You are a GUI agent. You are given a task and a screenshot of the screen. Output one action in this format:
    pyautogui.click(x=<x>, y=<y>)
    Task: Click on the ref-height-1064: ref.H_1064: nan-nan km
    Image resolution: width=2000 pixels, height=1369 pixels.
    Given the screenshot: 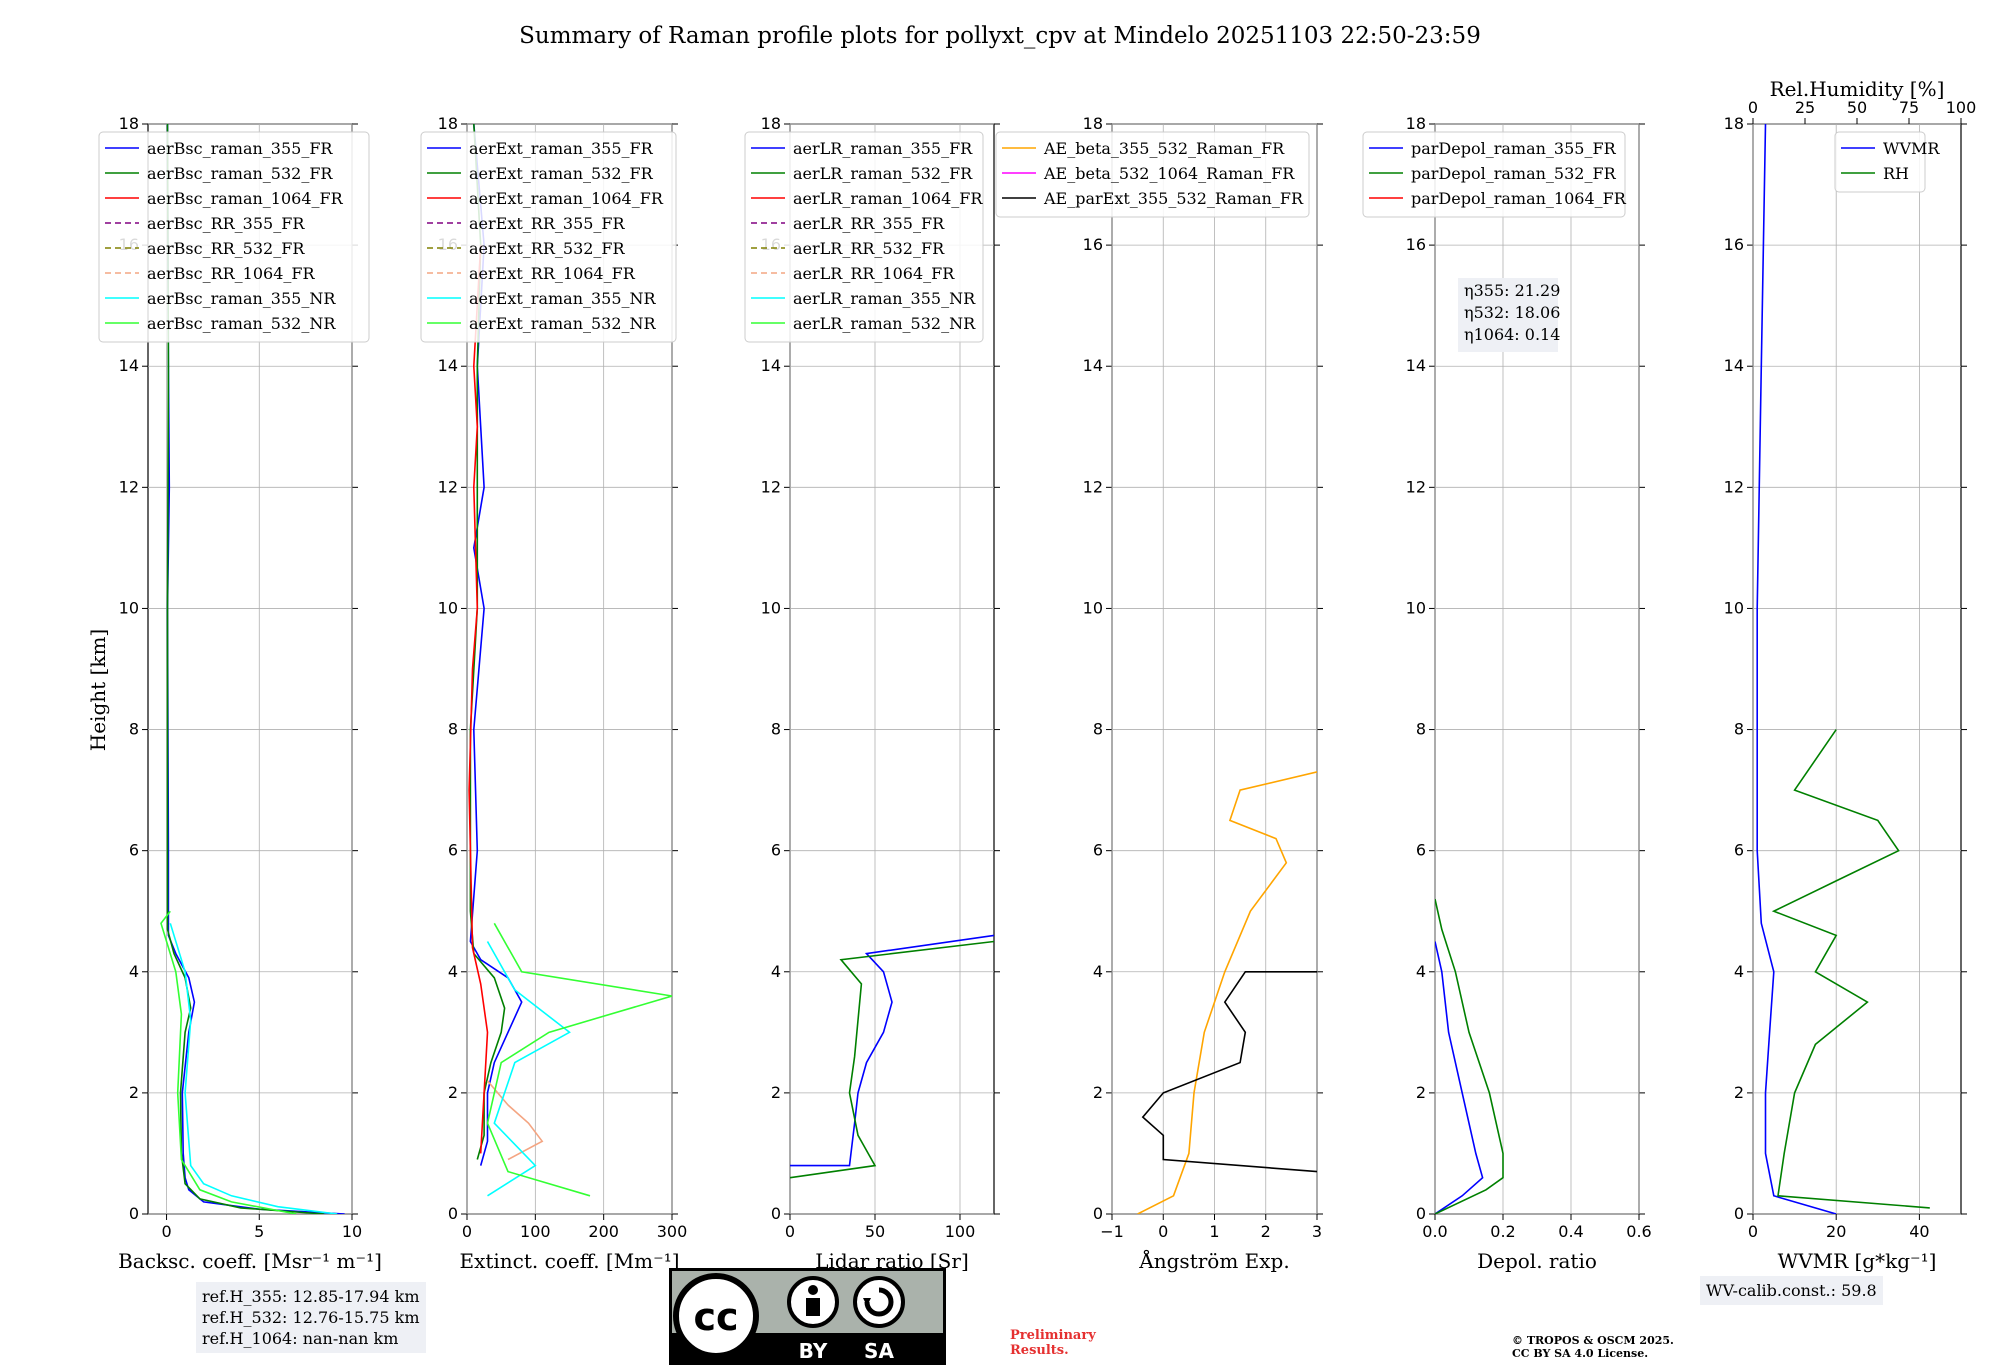 What is the action you would take?
    pyautogui.click(x=300, y=1338)
    